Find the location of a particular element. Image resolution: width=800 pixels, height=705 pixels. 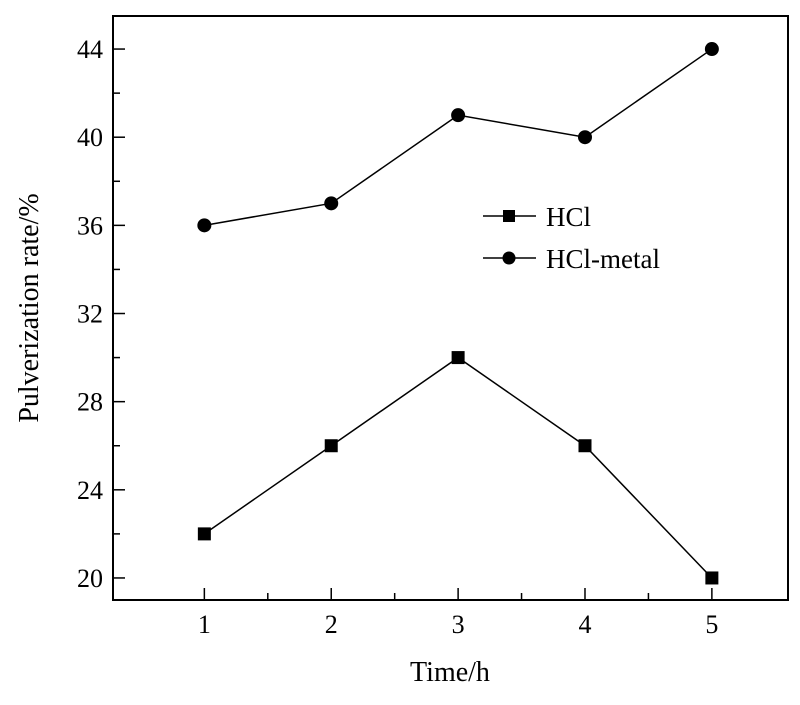

x-tick-label-2: 2 is located at coordinates (331, 624).